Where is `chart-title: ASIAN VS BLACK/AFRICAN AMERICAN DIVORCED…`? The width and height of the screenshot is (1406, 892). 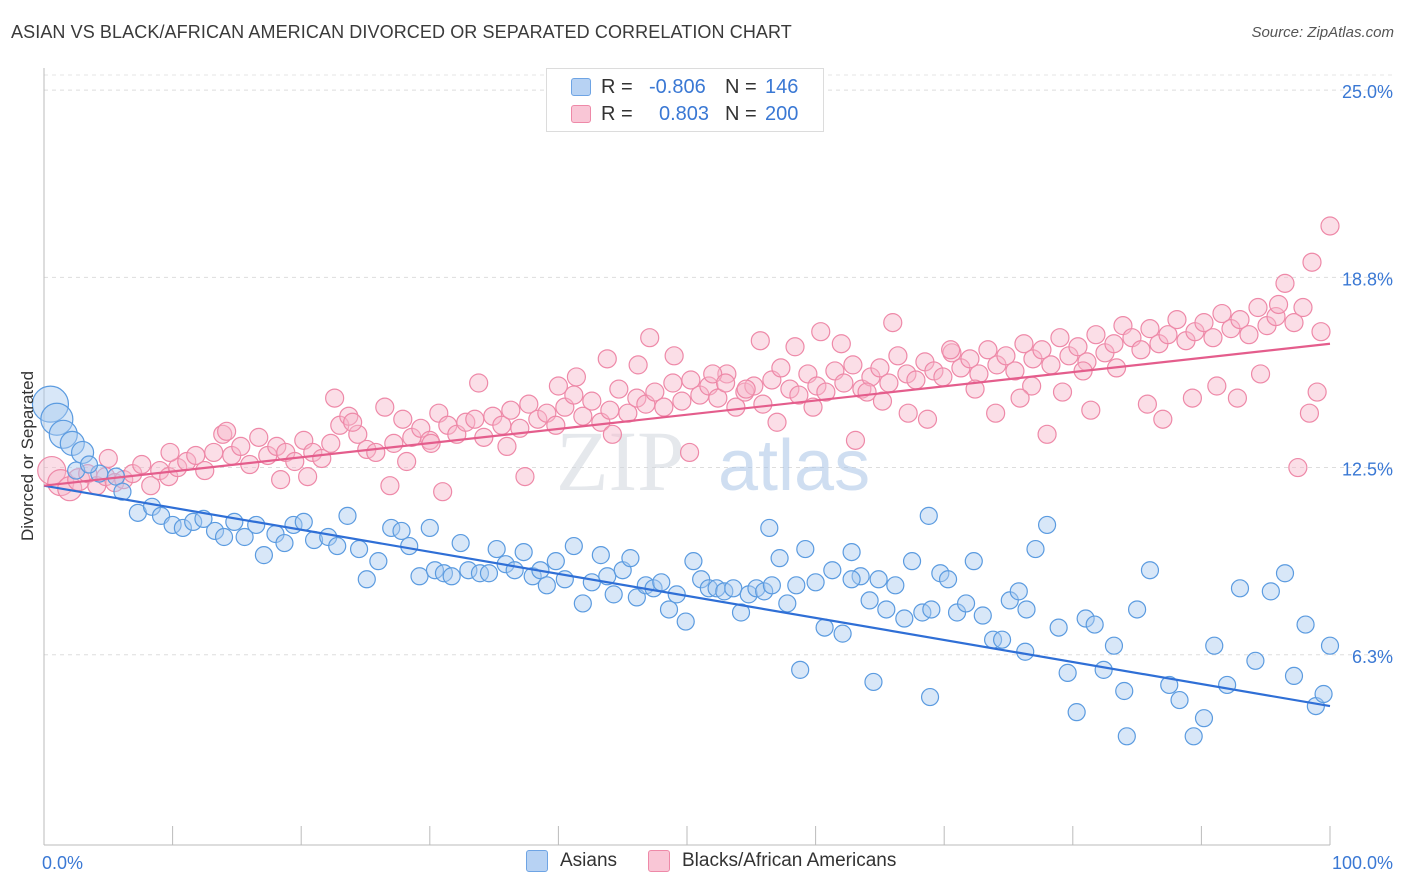
chart-title: ASIAN VS BLACK/AFRICAN AMERICAN DIVORCED… is located at coordinates (401, 32).